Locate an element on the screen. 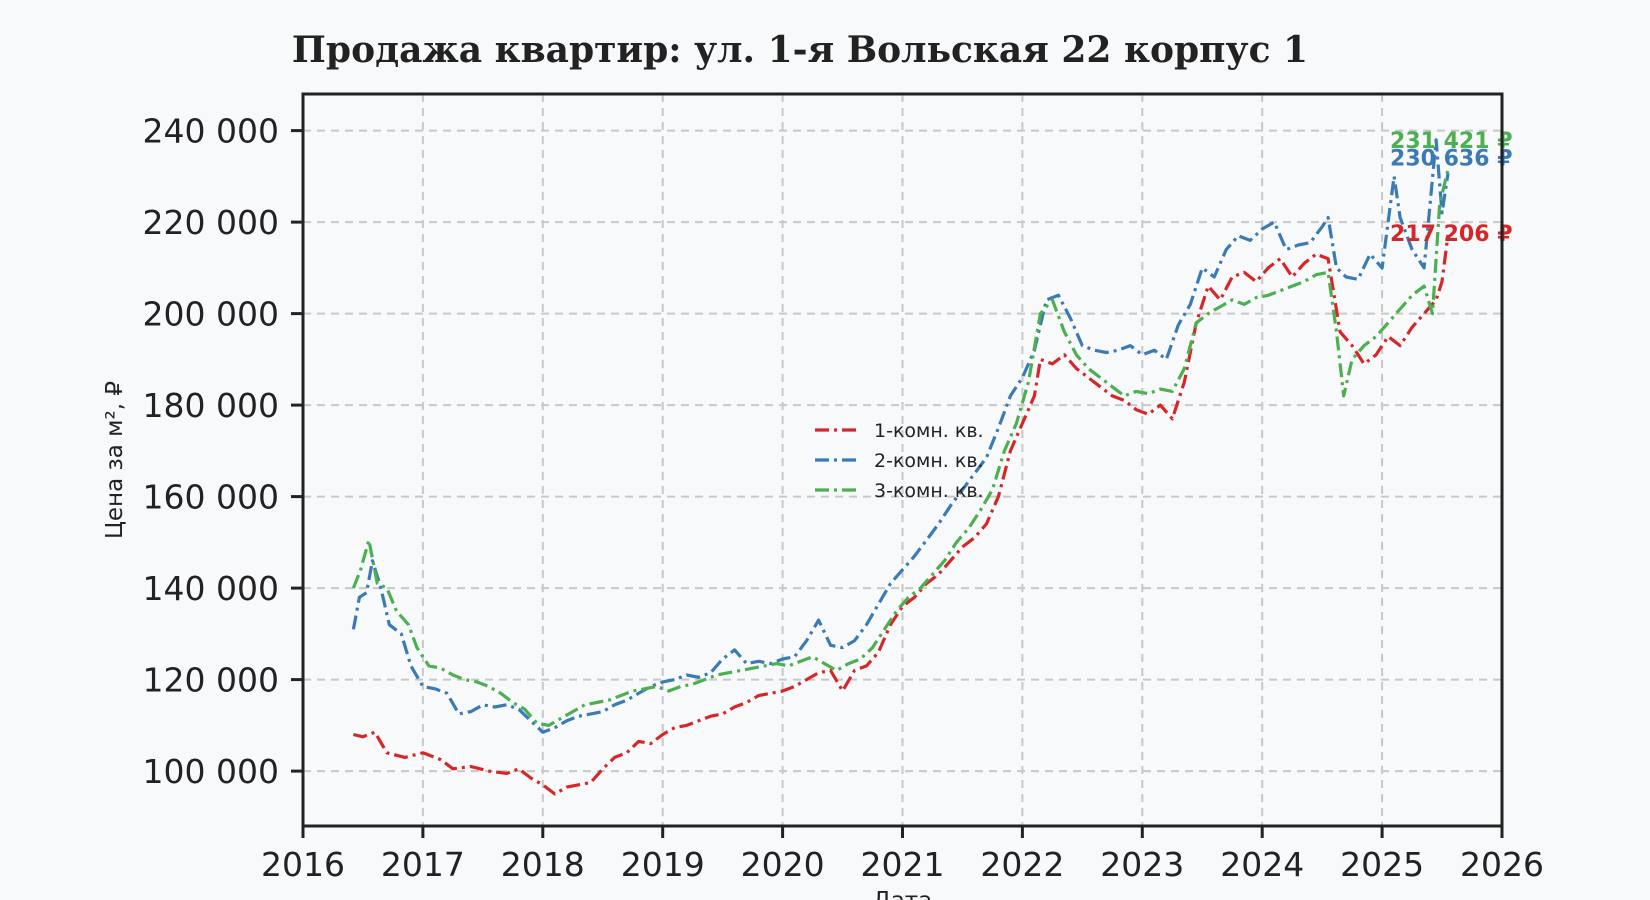 The image size is (1650, 900). y-tick-label: 200 000 is located at coordinates (211, 314).